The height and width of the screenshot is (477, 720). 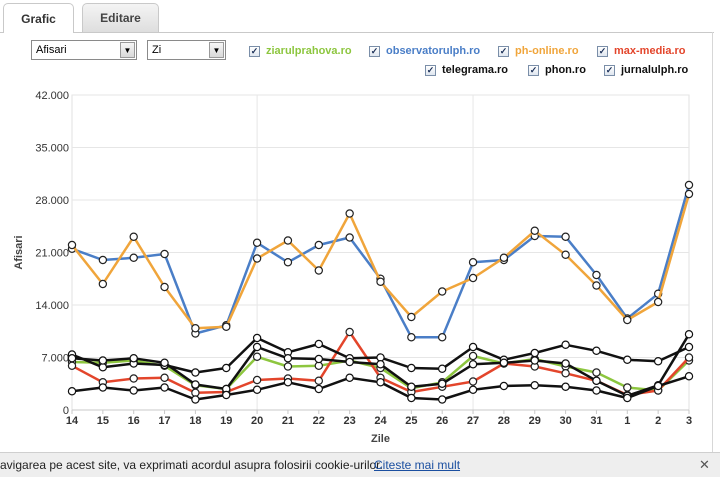 I want to click on tab-grafic: Grafic, so click(x=38, y=18).